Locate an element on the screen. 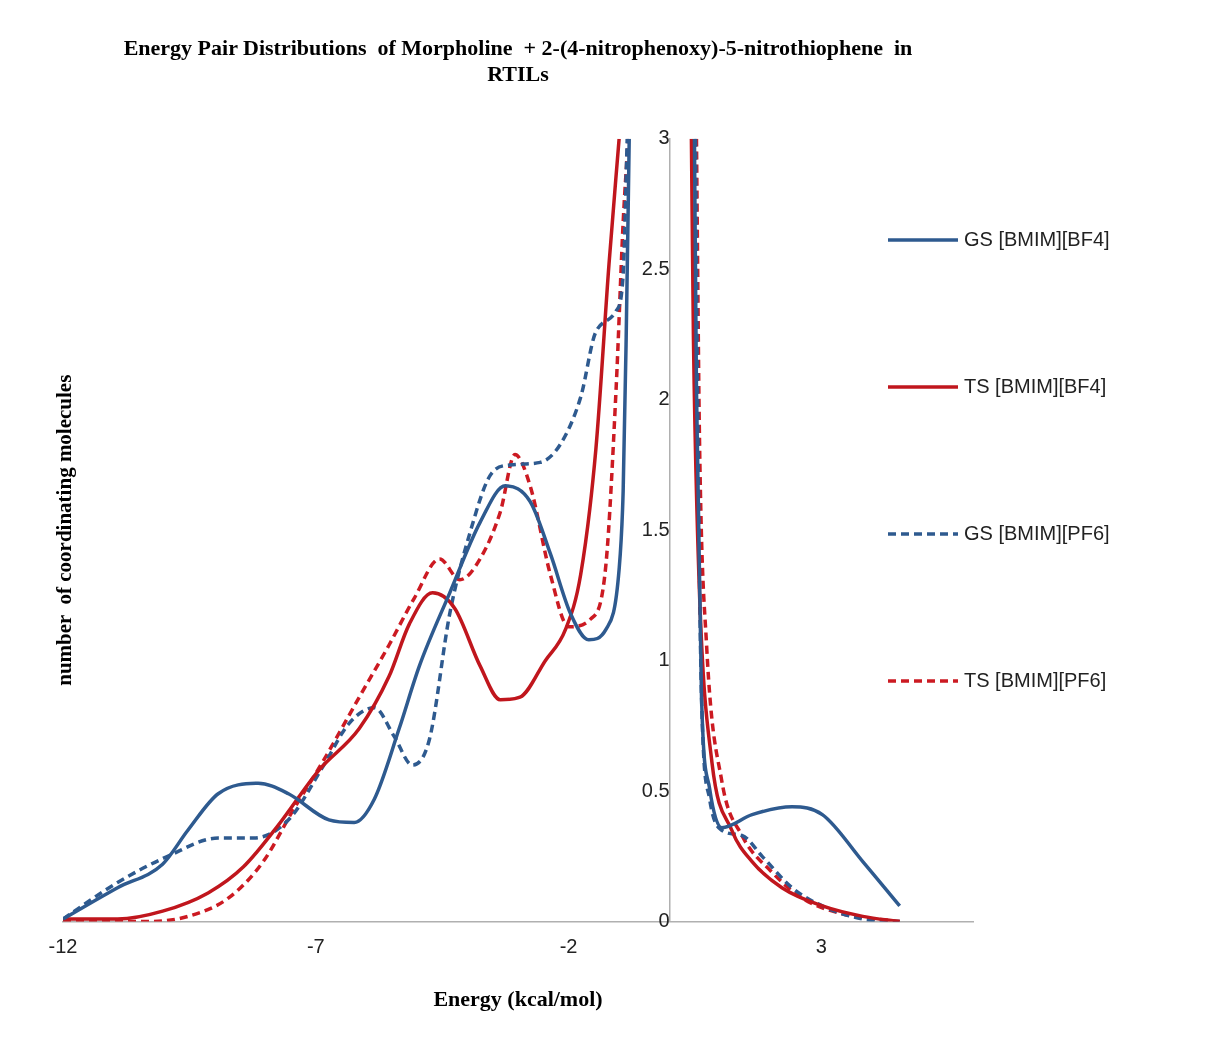 Image resolution: width=1213 pixels, height=1048 pixels. x-tick-label: -2 is located at coordinates (568, 946).